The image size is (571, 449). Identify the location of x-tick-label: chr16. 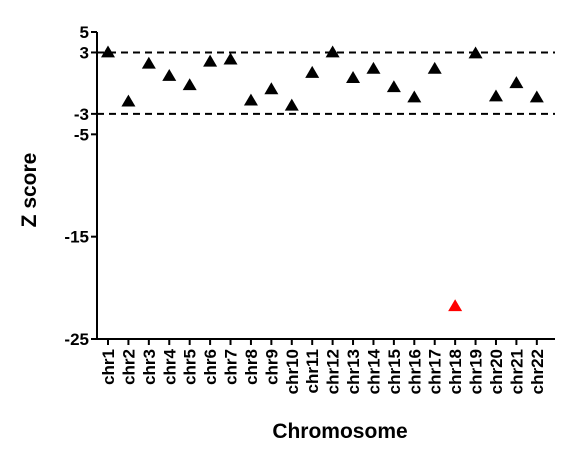
(414, 371).